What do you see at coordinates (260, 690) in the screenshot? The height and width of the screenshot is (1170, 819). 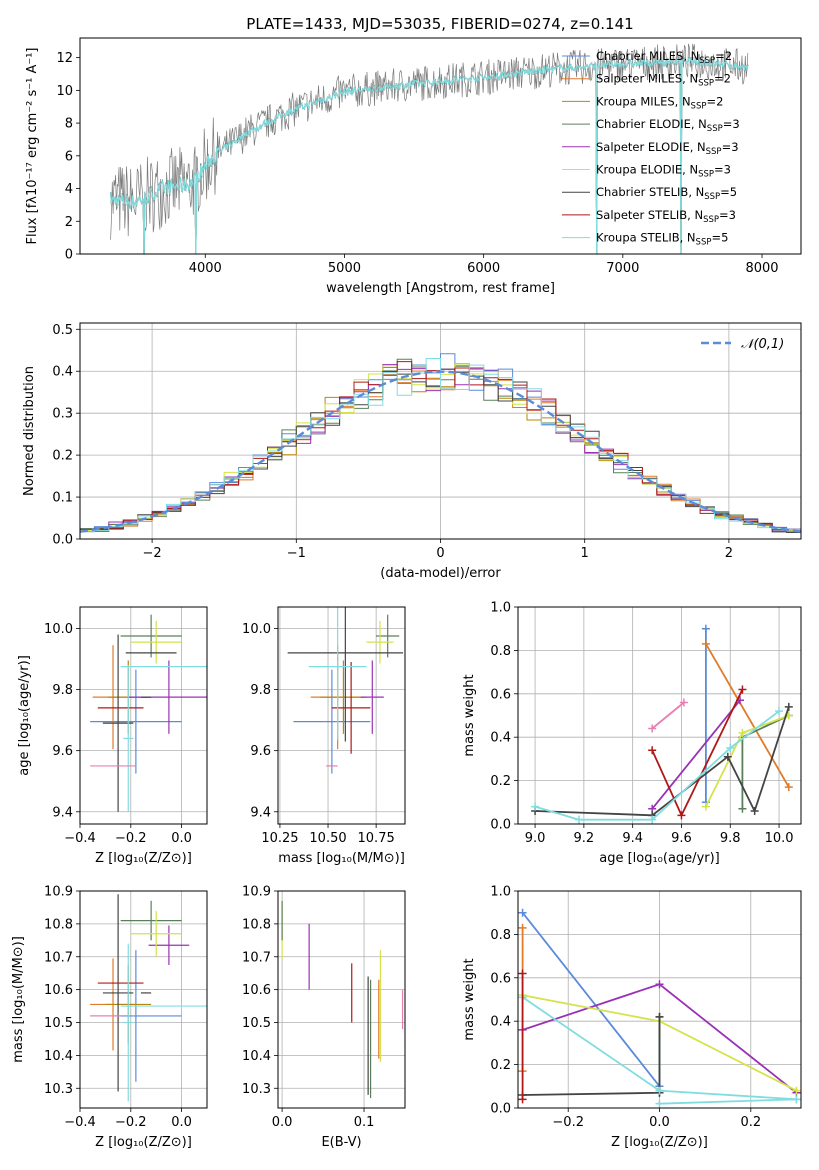 I see `y-tick-label: 9.8` at bounding box center [260, 690].